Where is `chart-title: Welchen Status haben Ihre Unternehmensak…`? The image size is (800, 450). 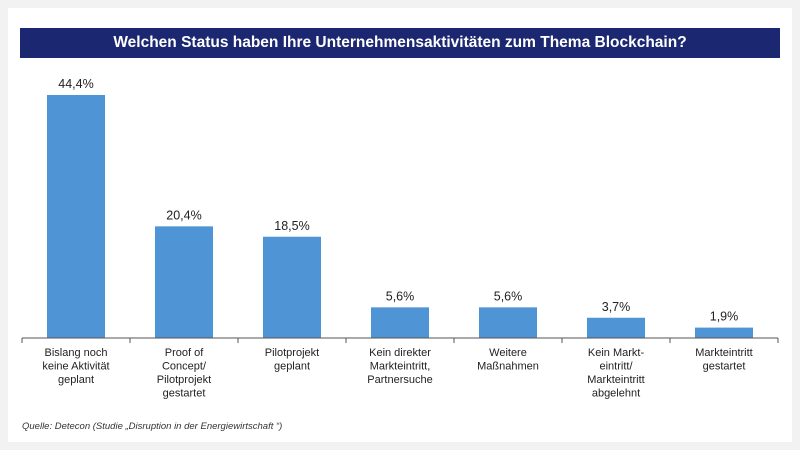
chart-title: Welchen Status haben Ihre Unternehmensak… is located at coordinates (400, 43).